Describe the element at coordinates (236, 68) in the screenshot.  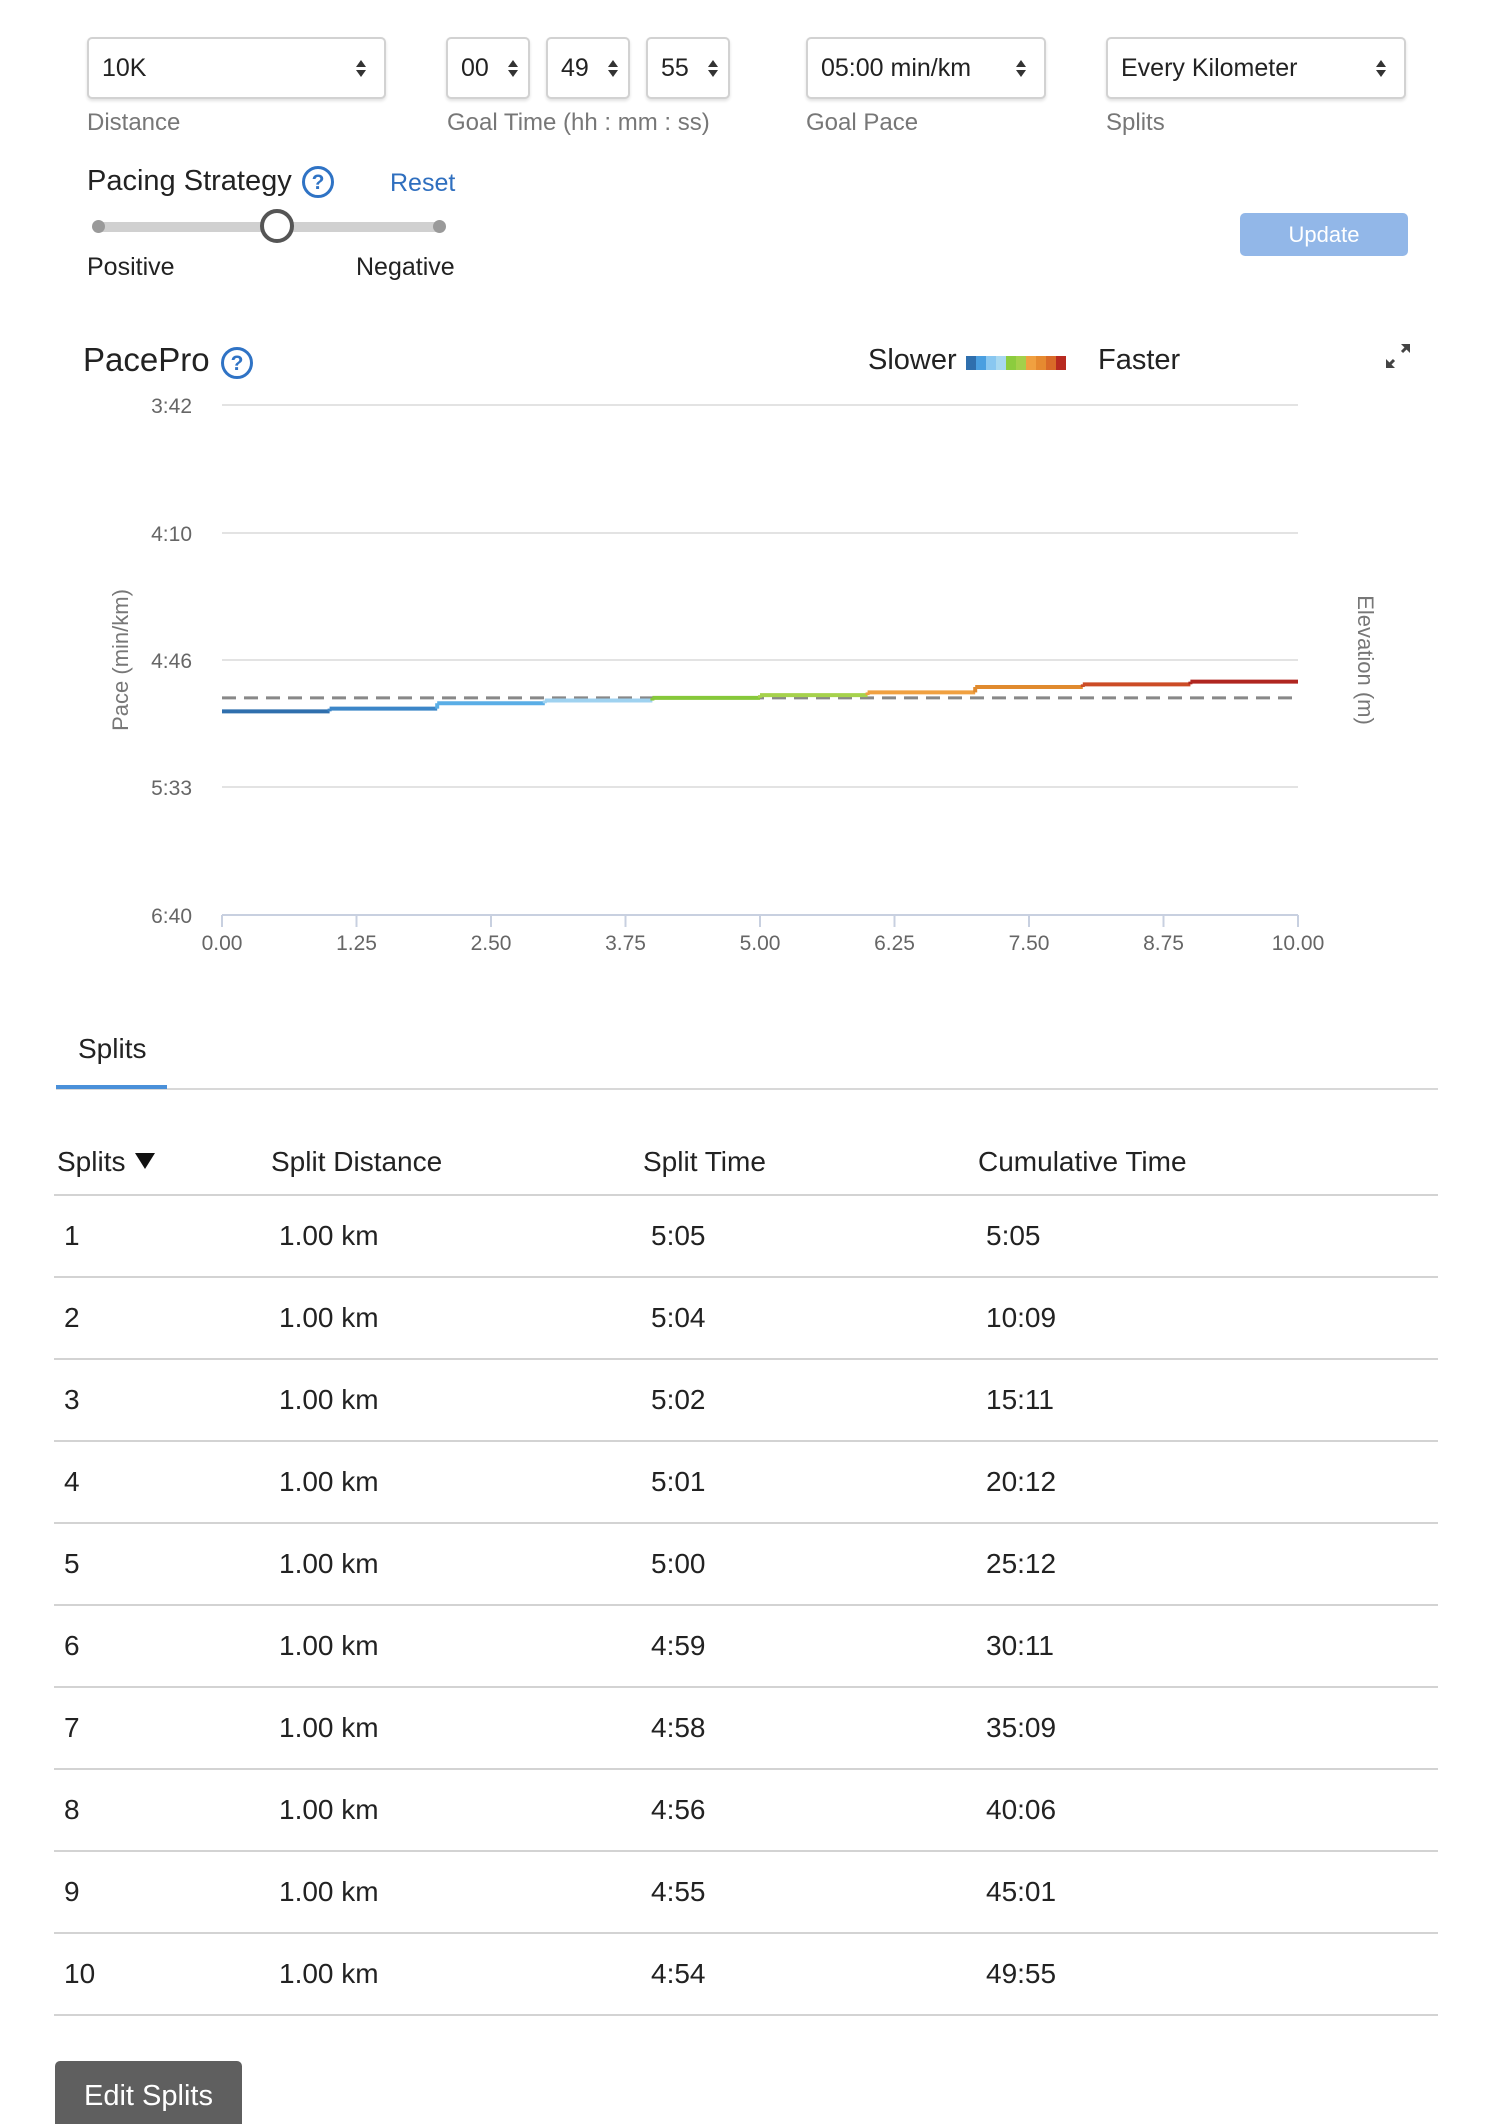
I see `distance-select: 10K` at that location.